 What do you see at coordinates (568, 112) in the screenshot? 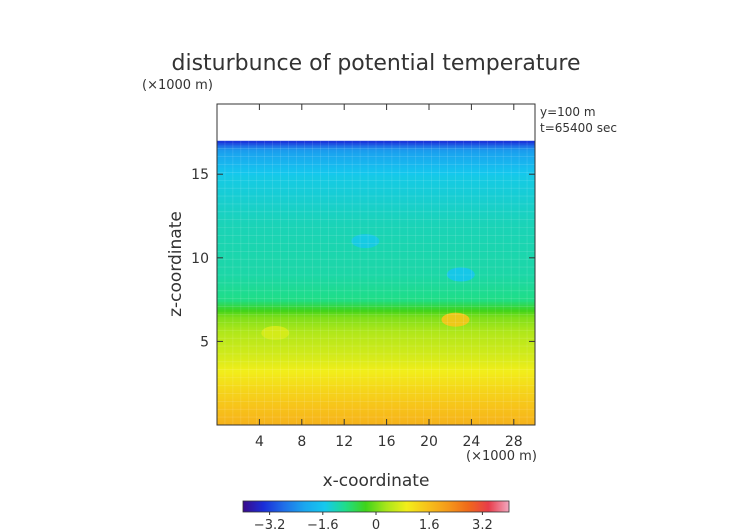
I see `annotation-y: y=100 m` at bounding box center [568, 112].